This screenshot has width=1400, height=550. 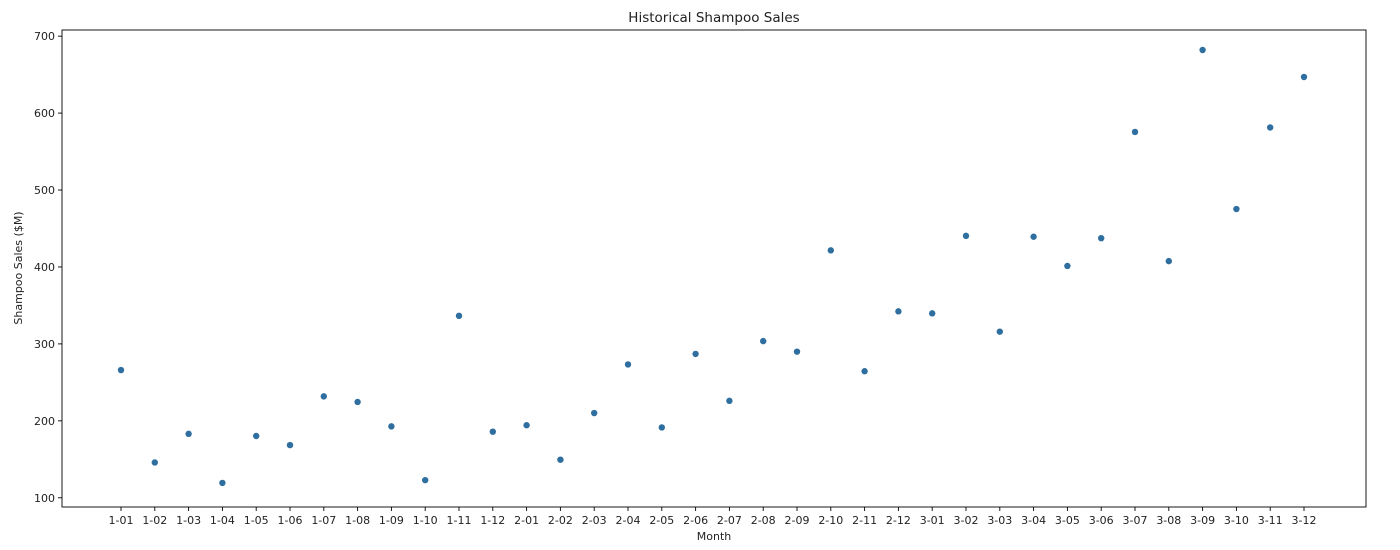 I want to click on x-tick-label: 1-01, so click(x=121, y=520).